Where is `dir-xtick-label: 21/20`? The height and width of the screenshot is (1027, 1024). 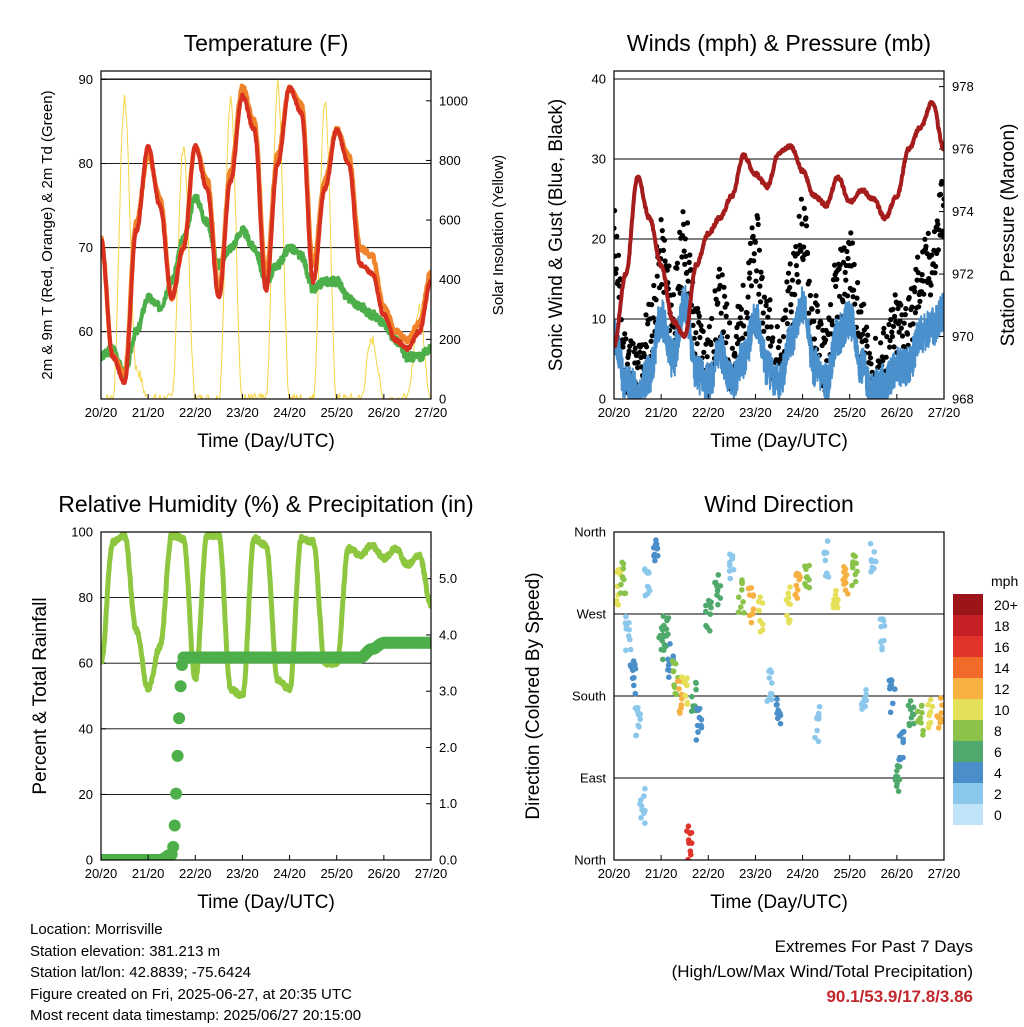 dir-xtick-label: 21/20 is located at coordinates (661, 873).